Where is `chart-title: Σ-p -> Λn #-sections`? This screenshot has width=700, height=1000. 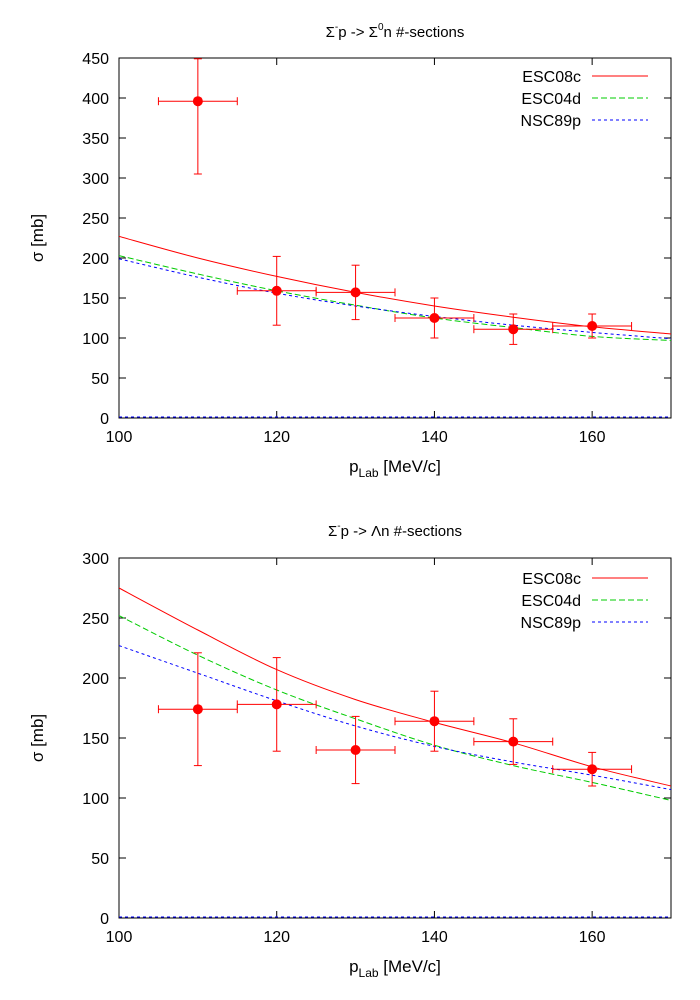 chart-title: Σ-p -> Λn #-sections is located at coordinates (395, 530).